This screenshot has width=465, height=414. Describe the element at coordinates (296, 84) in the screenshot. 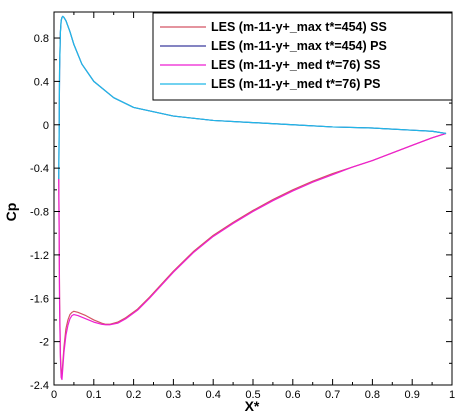

I see `legend-label-4: LES (m-11-y+_med t*=76) PS` at that location.